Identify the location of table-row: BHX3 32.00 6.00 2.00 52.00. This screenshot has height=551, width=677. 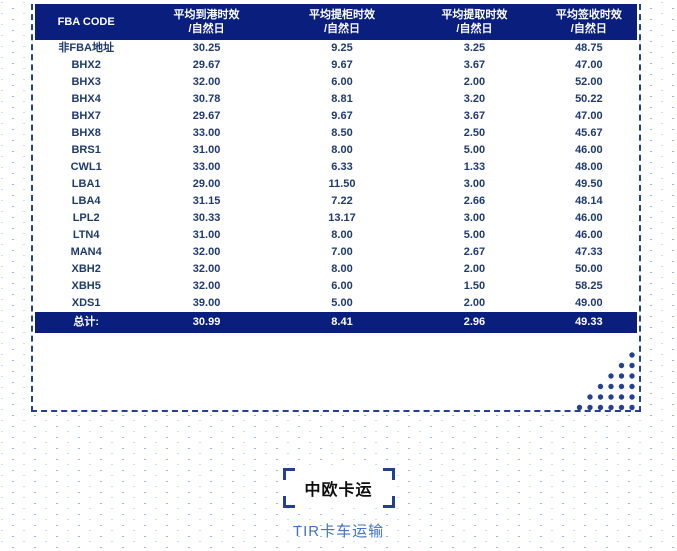
(336, 82).